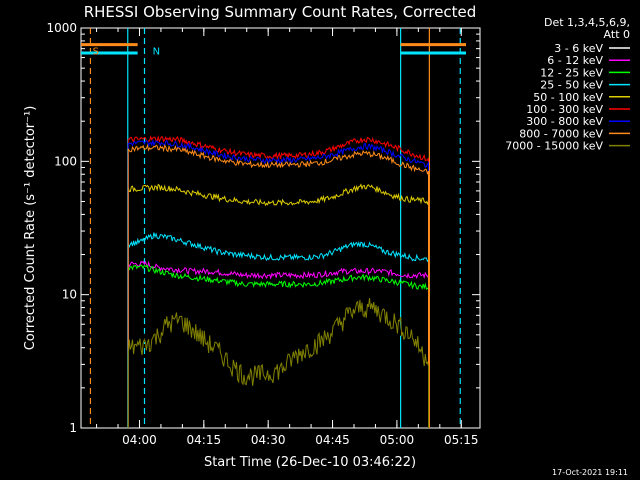  Describe the element at coordinates (571, 85) in the screenshot. I see `legend-label-3: 25 - 50 keV` at that location.